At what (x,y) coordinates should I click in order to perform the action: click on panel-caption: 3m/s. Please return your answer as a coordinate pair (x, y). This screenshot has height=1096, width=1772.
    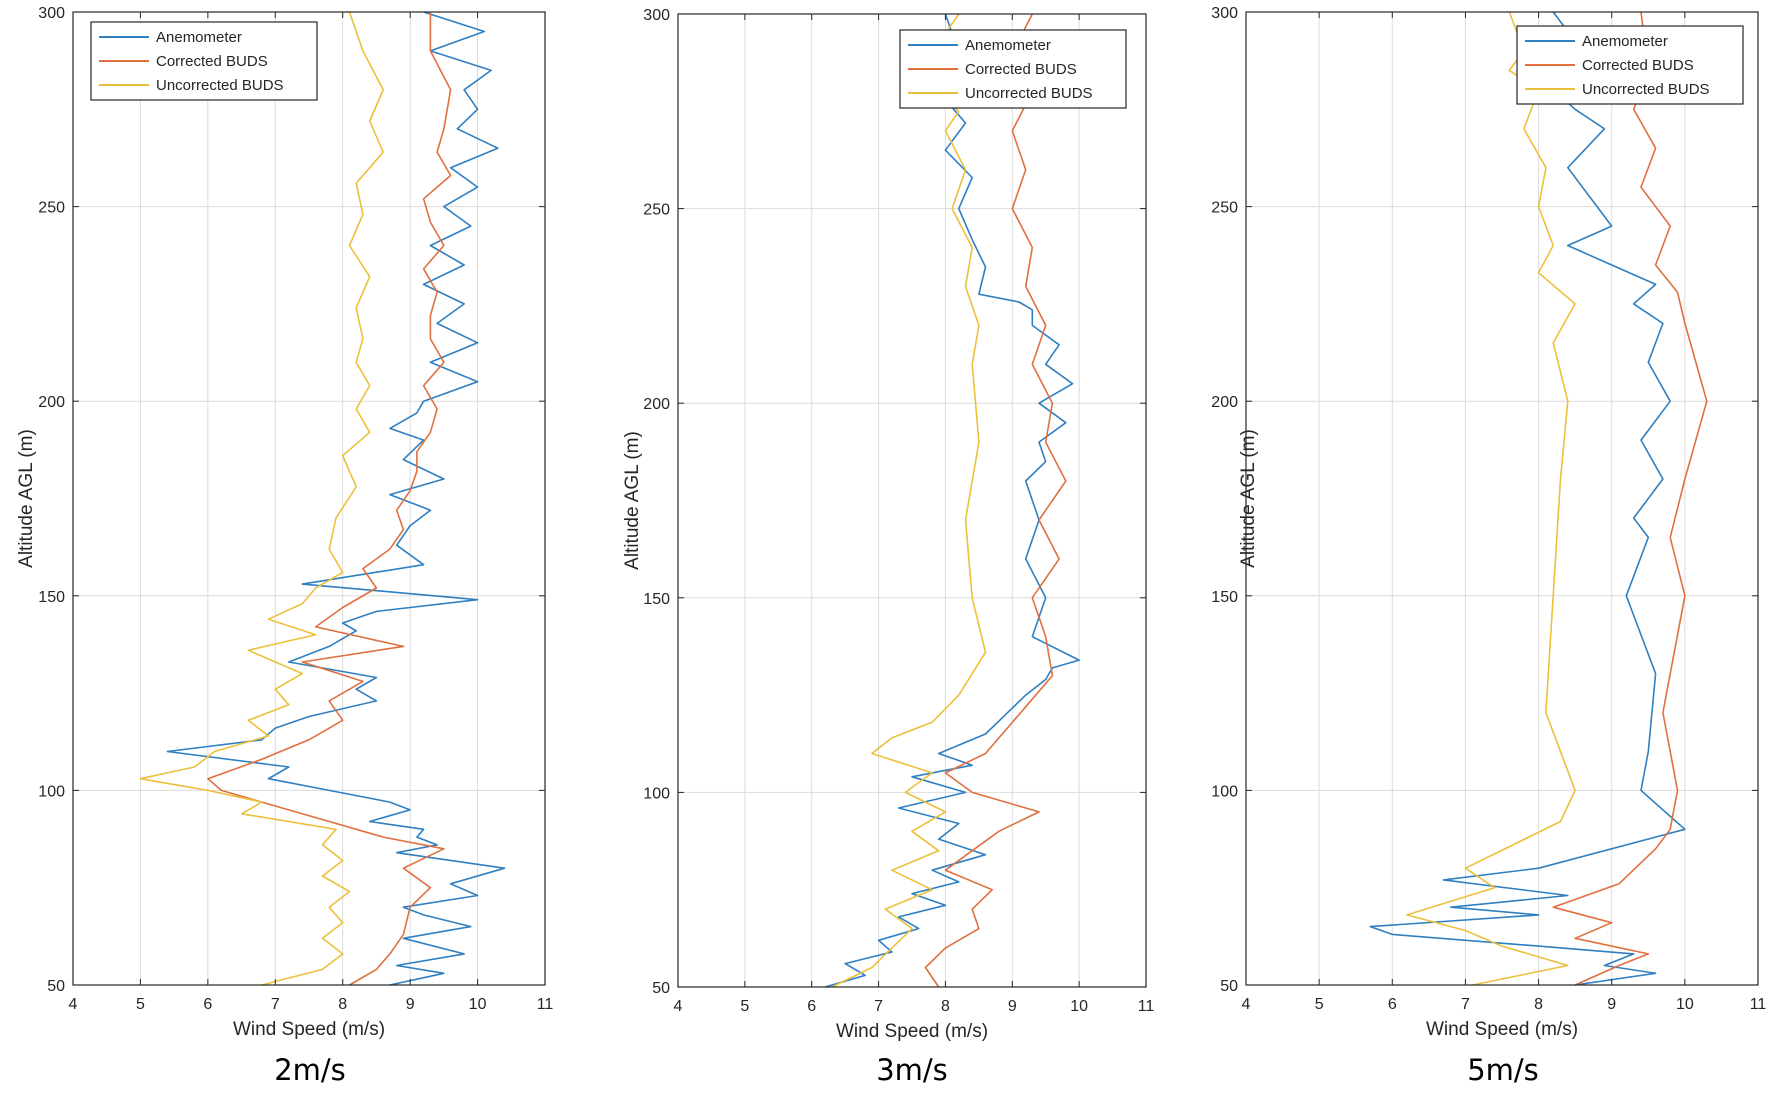
    Looking at the image, I should click on (912, 1070).